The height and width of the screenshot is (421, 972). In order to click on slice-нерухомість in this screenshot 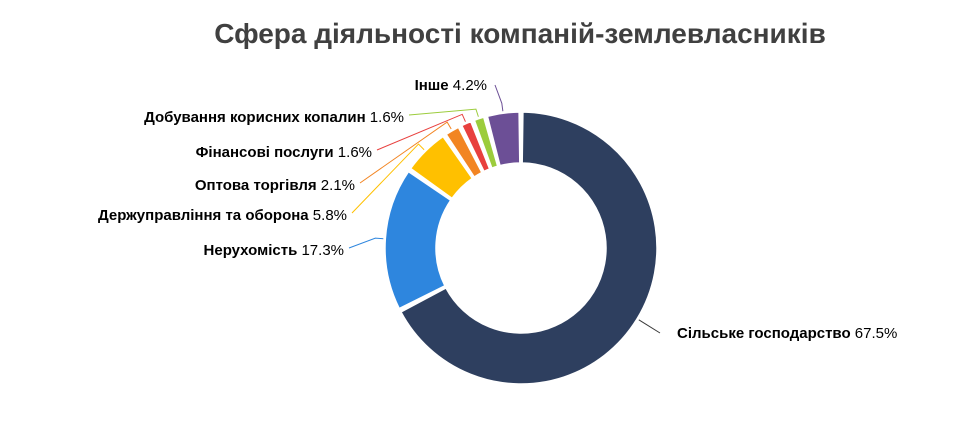, I will do `click(418, 240)`.